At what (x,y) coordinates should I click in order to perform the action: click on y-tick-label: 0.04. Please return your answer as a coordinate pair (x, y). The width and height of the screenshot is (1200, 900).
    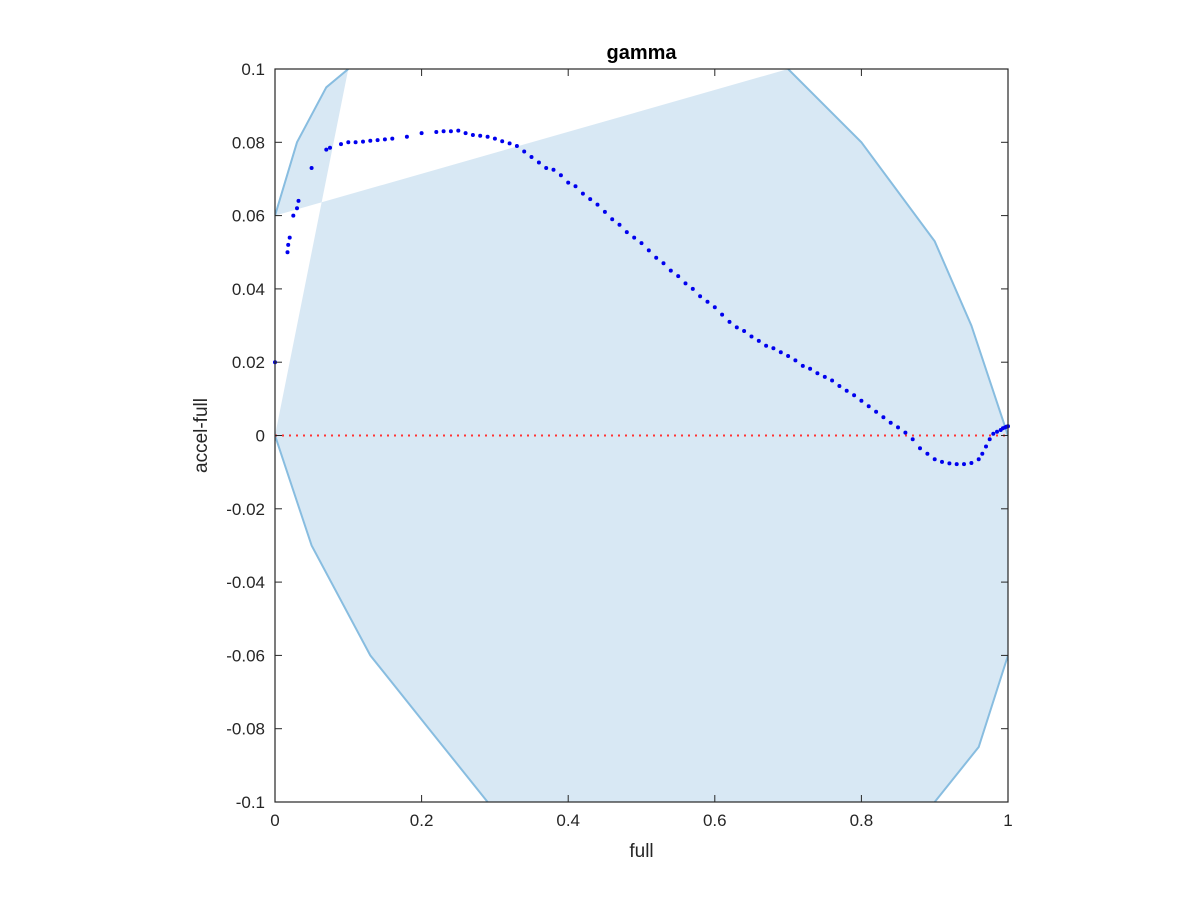
    Looking at the image, I should click on (248, 289).